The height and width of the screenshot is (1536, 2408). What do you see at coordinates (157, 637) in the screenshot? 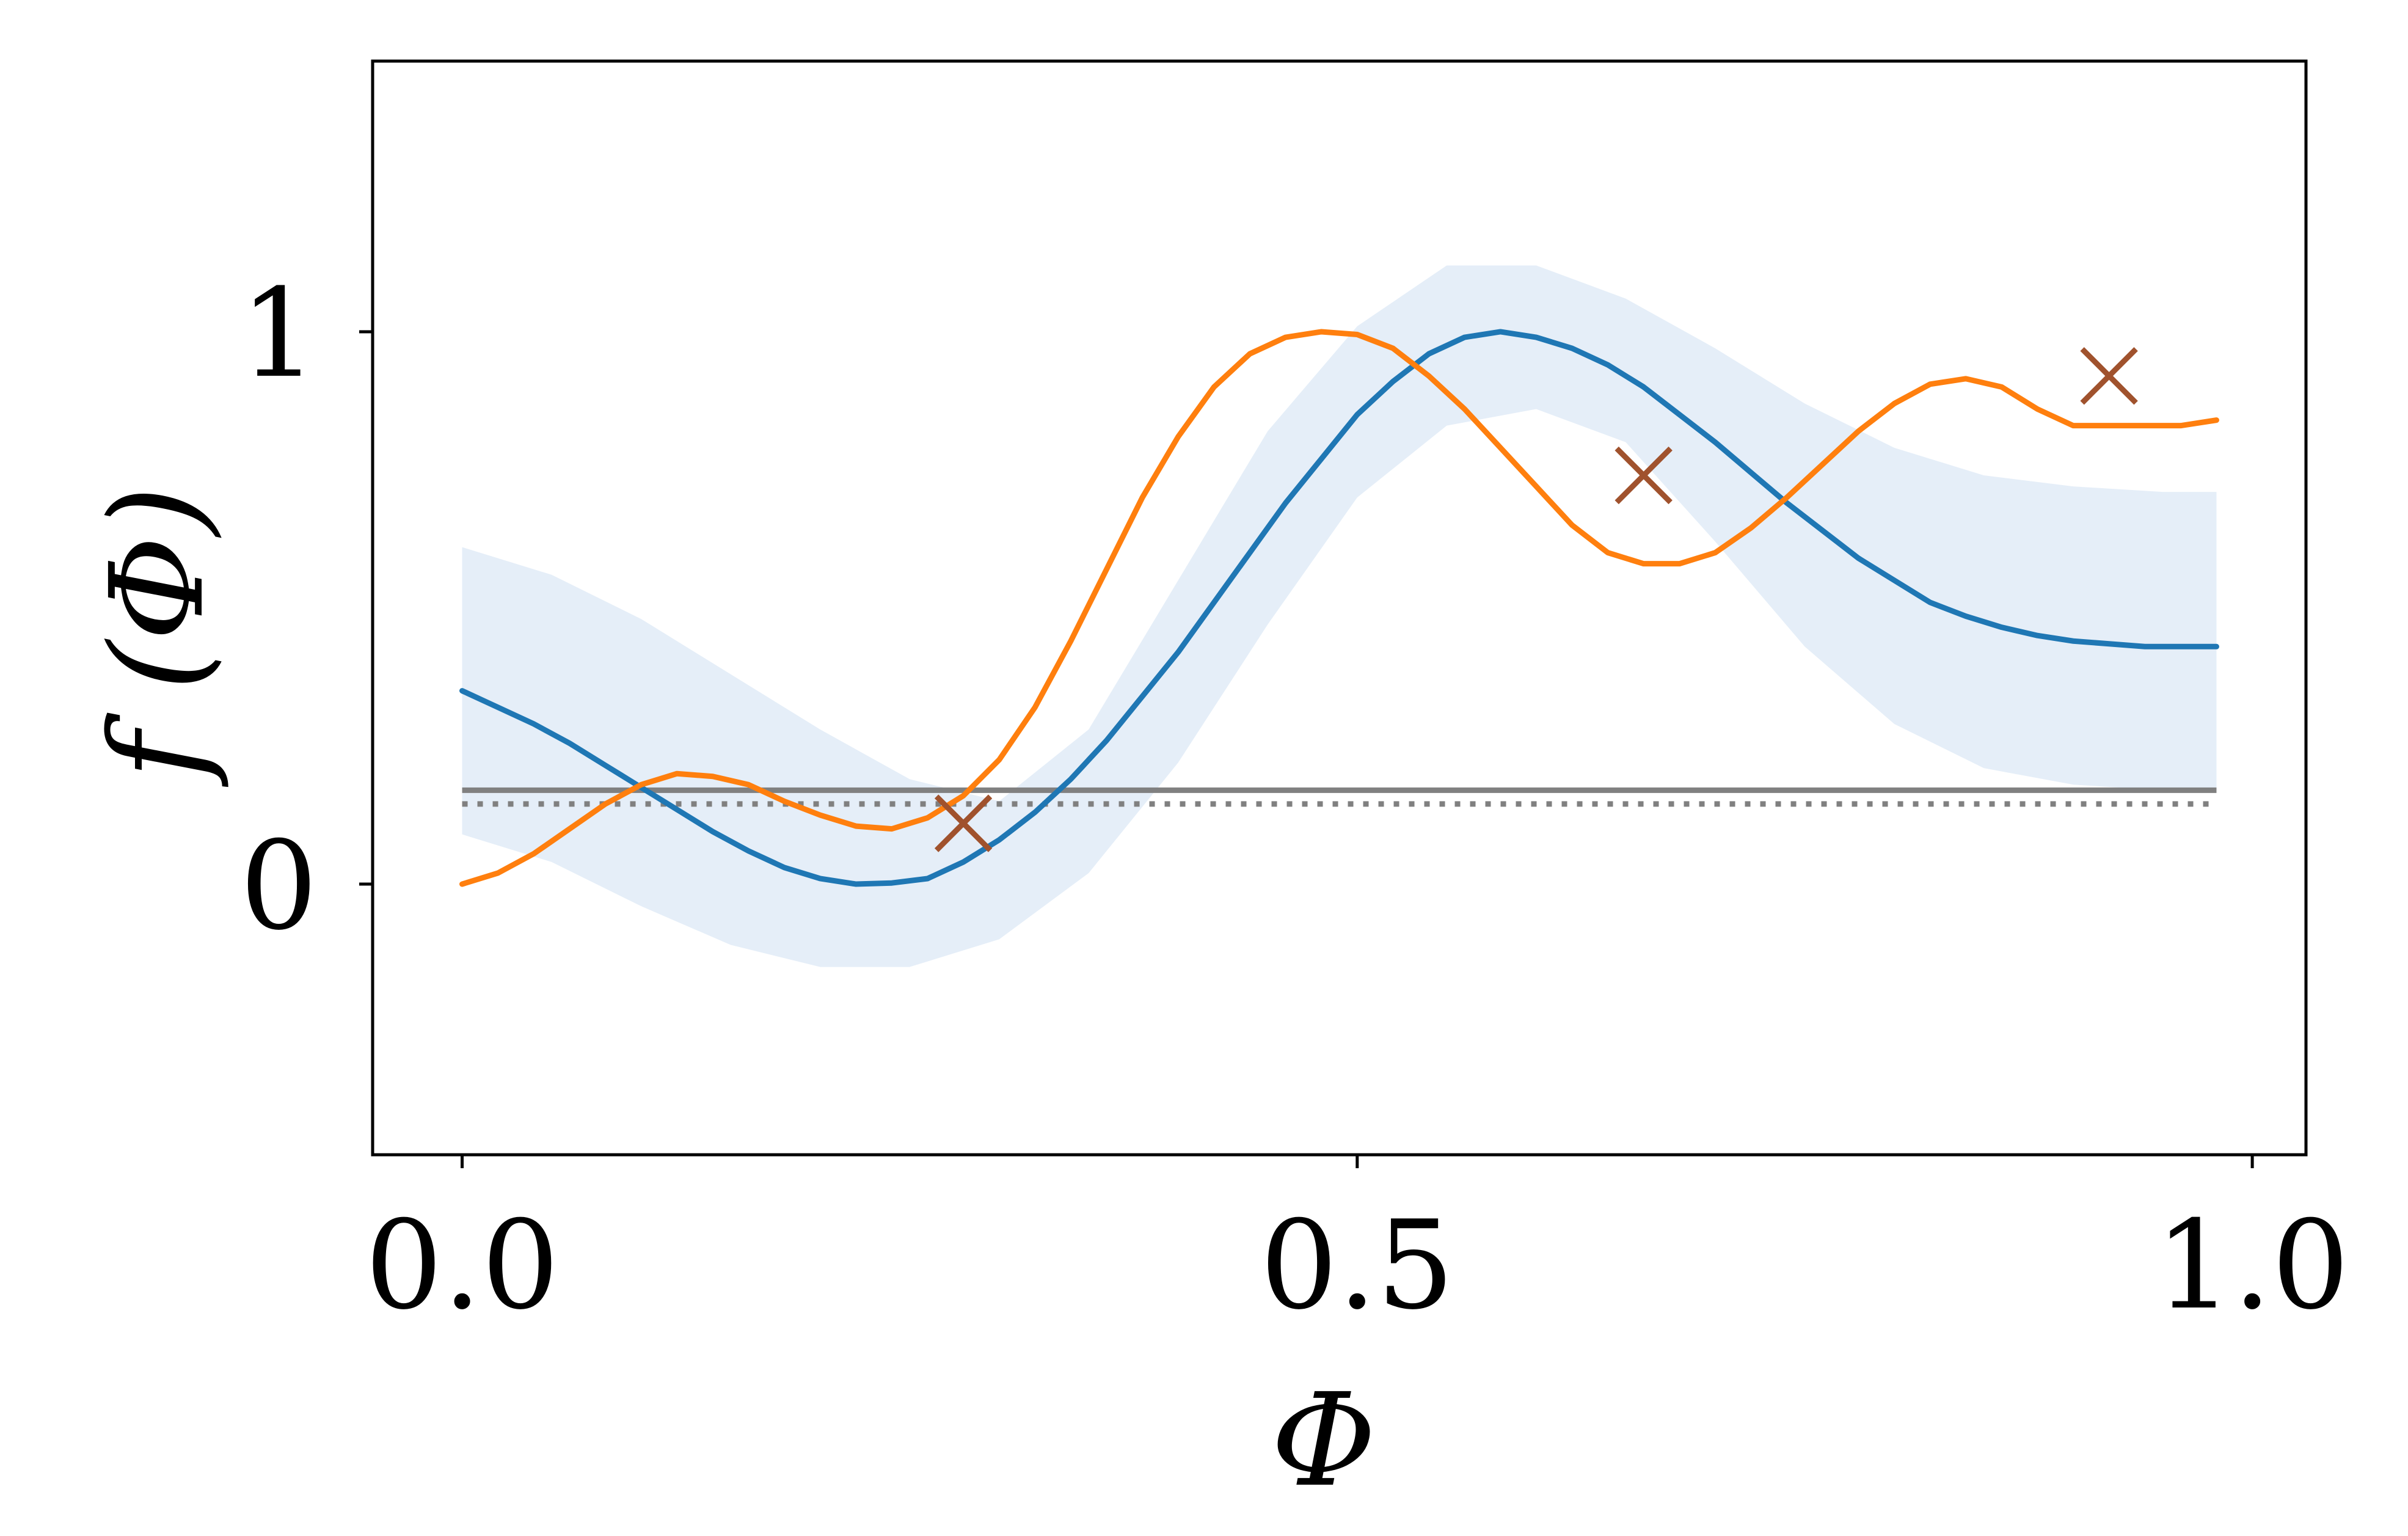
I see `y-axis-label: f (Φ)` at bounding box center [157, 637].